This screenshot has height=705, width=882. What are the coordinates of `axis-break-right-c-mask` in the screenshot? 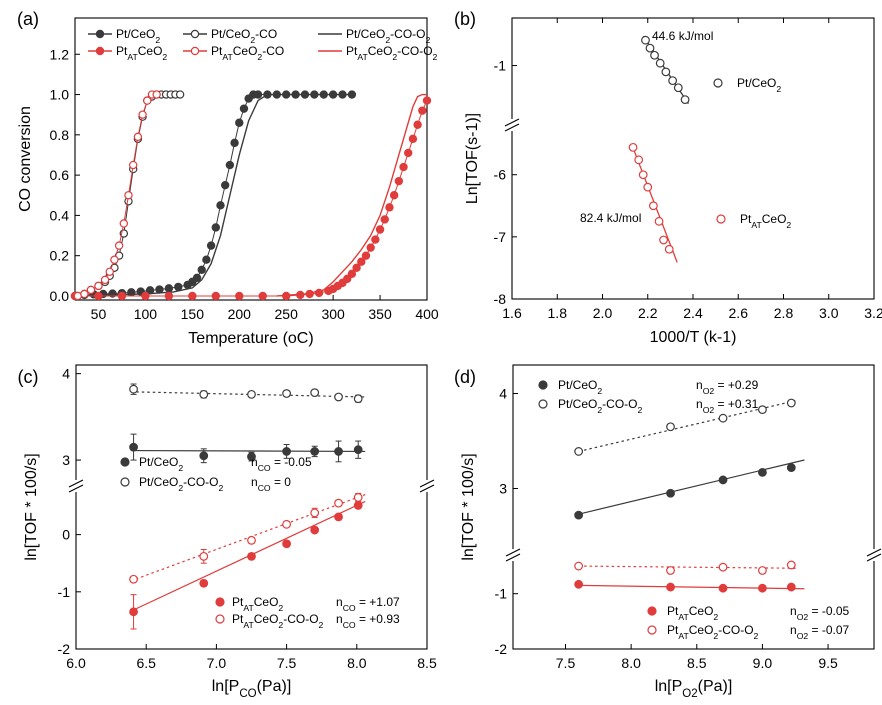 It's located at (427, 486).